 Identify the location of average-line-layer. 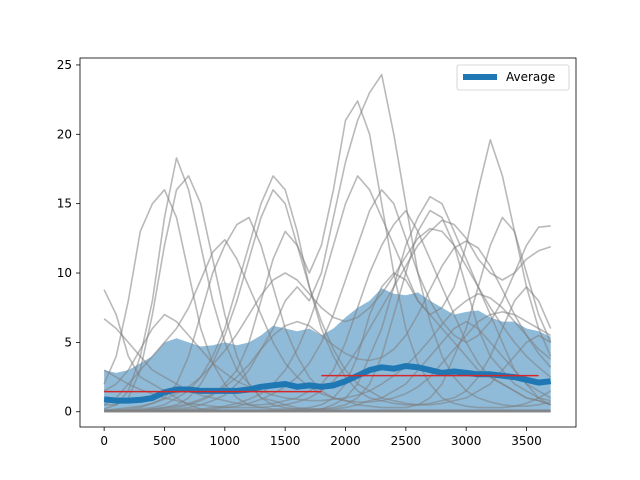
(327, 383).